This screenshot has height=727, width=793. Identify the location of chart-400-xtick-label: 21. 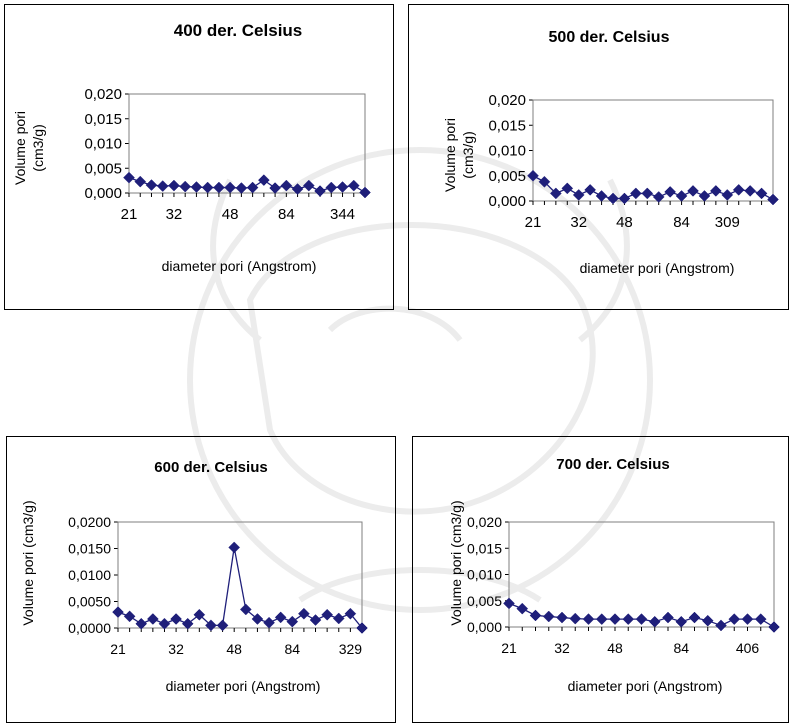
(129, 214).